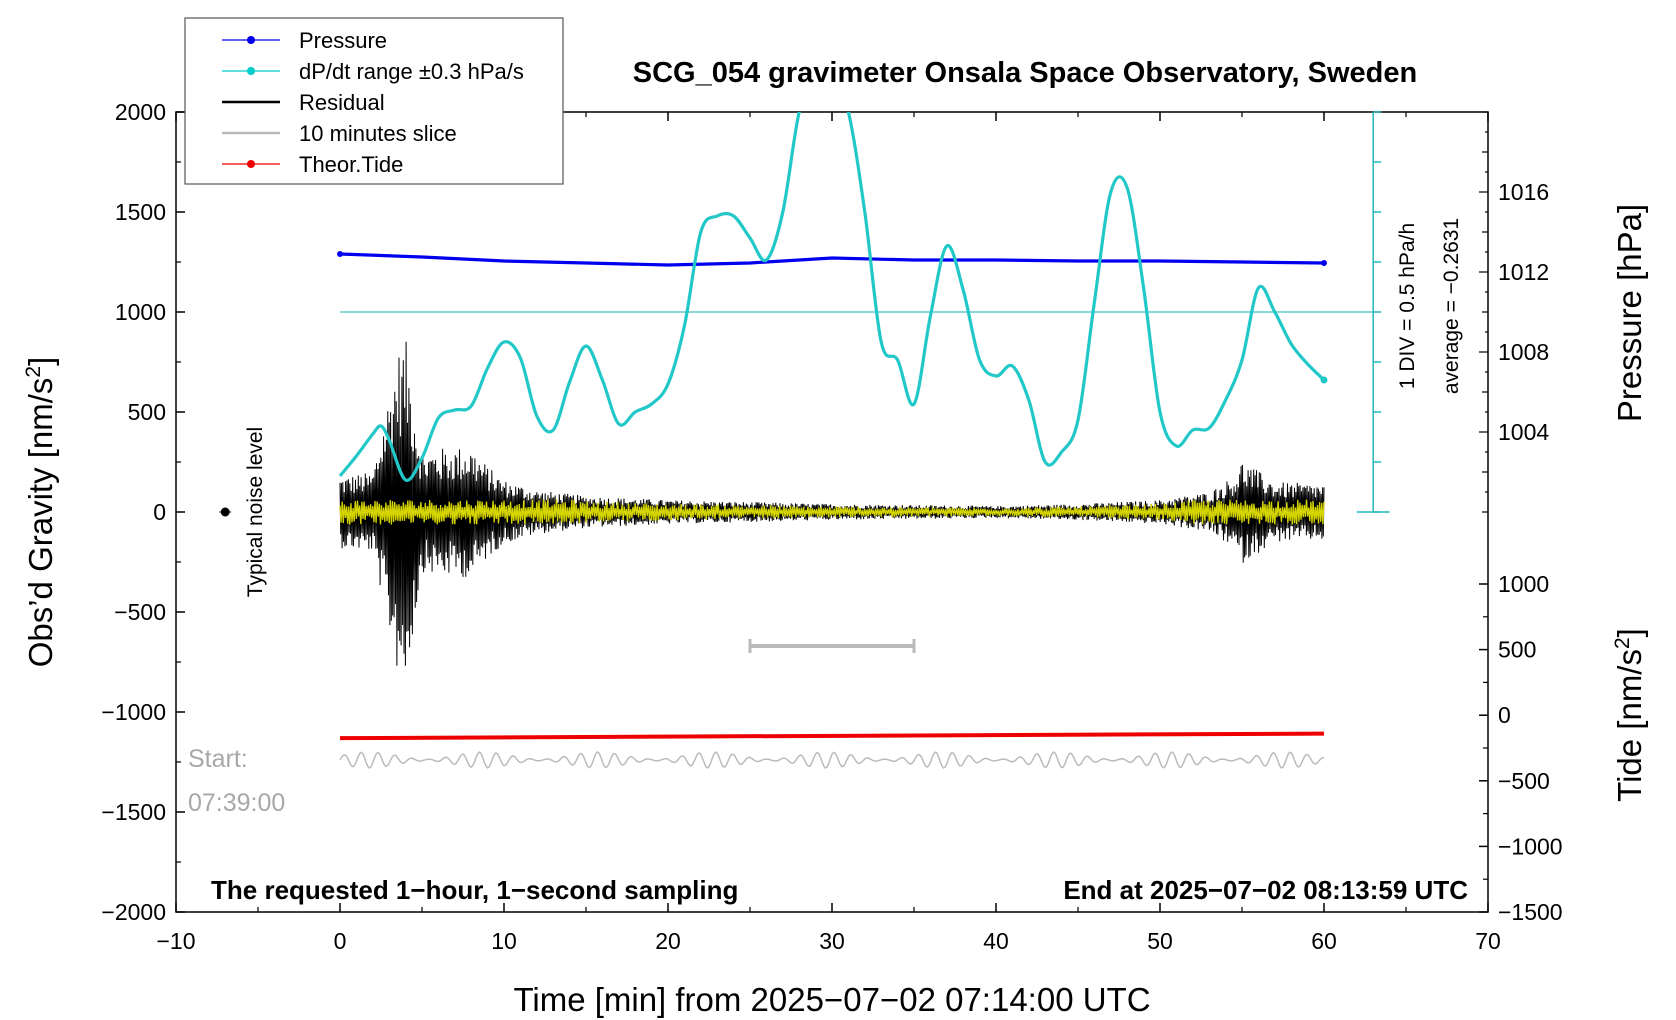  I want to click on pressure-tick-label: 1008, so click(1523, 352).